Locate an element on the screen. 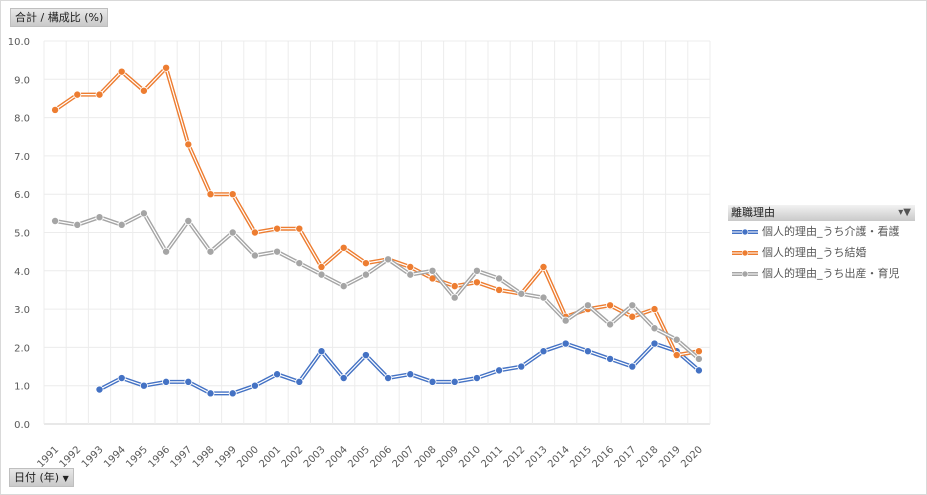 The image size is (927, 495). x-tick-label: 1995 is located at coordinates (137, 457).